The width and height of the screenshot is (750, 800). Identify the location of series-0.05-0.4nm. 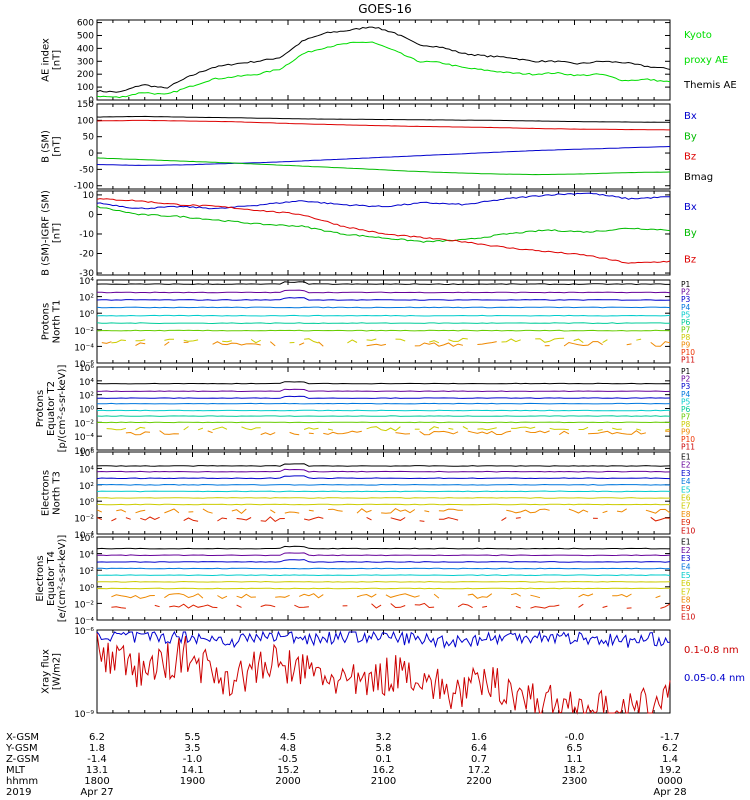
(383, 640).